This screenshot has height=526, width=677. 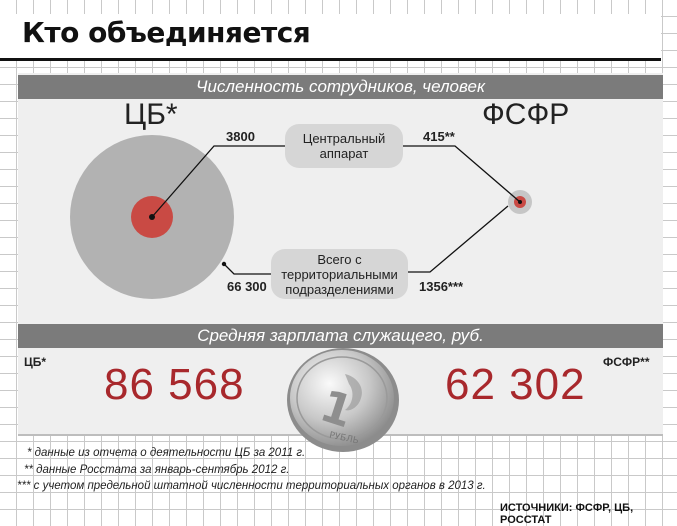 I want to click on central-apparatus-label: Центральный аппарат, so click(x=344, y=146).